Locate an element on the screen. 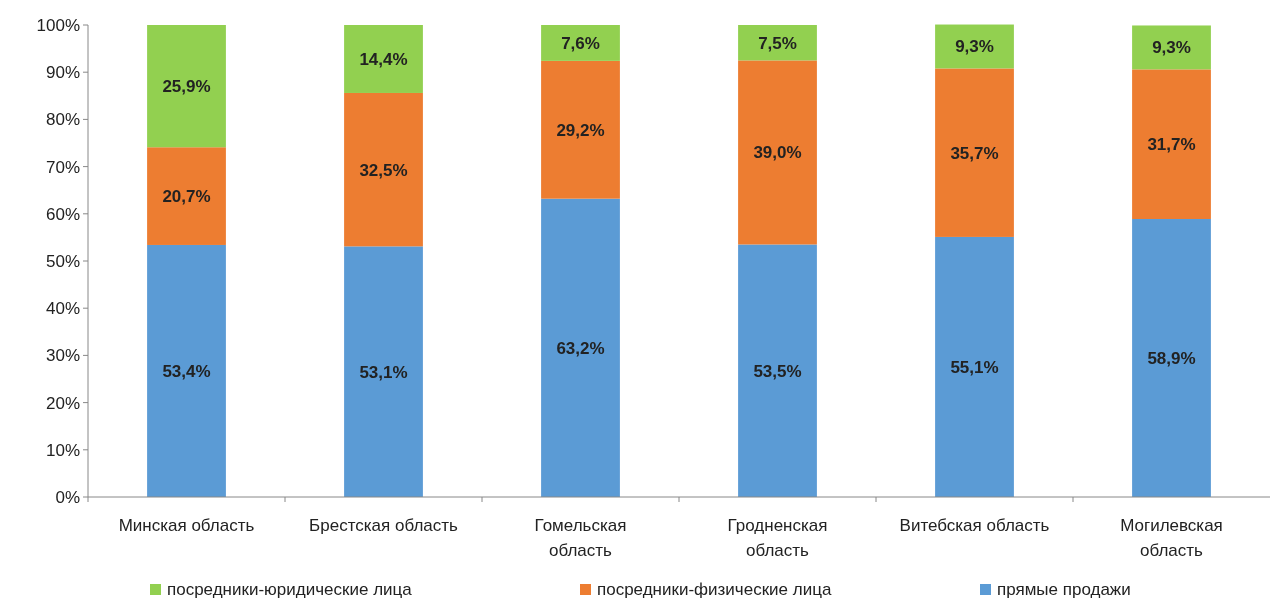 This screenshot has height=607, width=1280. data-label: 20,7% is located at coordinates (186, 197).